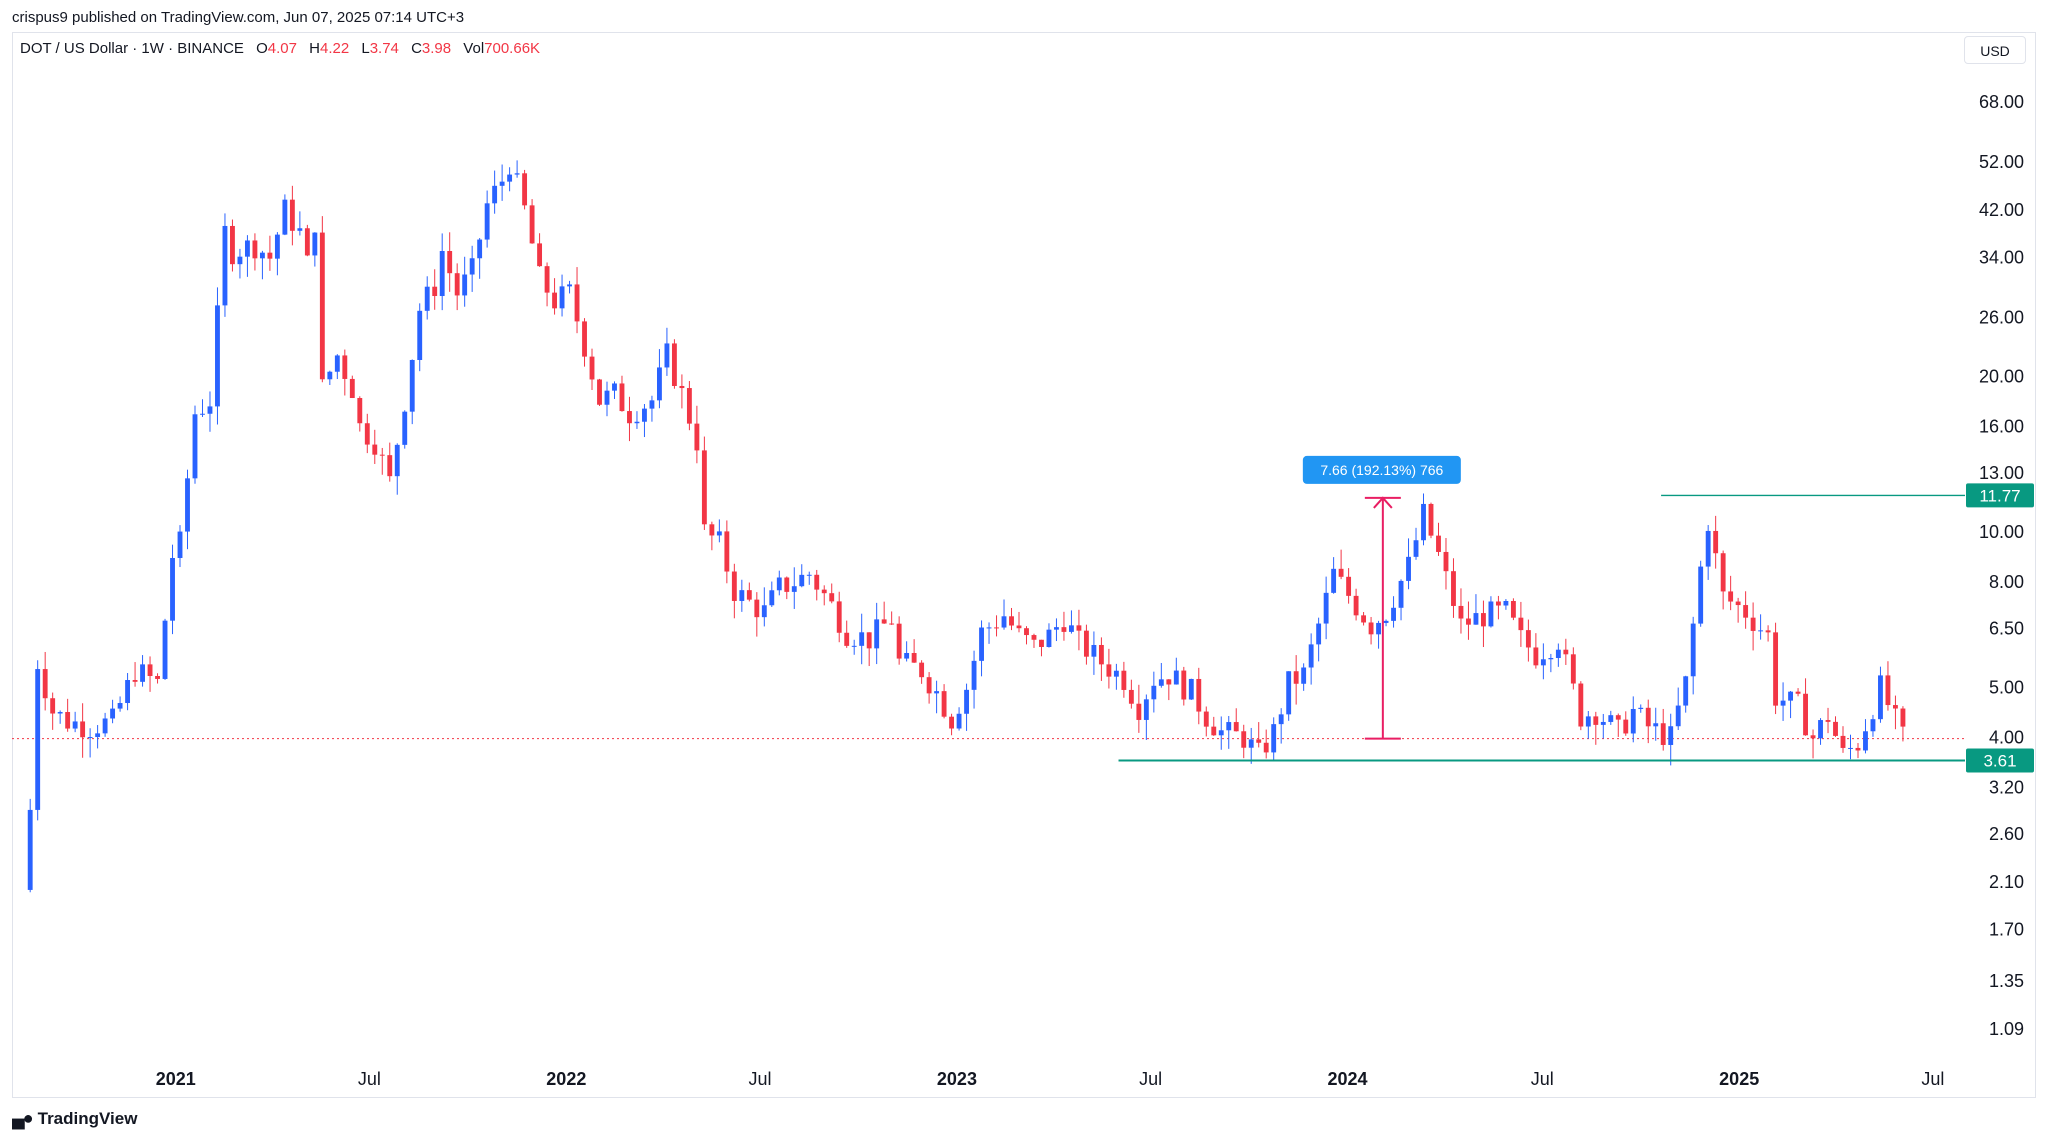 Image resolution: width=2048 pixels, height=1139 pixels. What do you see at coordinates (436, 48) in the screenshot?
I see `legend-close-value: 3.98` at bounding box center [436, 48].